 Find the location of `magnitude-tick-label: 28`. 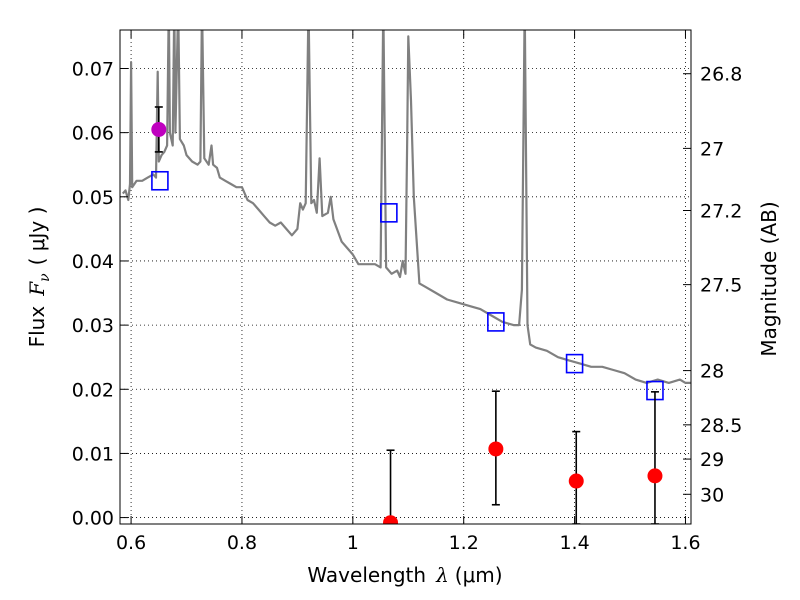

magnitude-tick-label: 28 is located at coordinates (712, 372).